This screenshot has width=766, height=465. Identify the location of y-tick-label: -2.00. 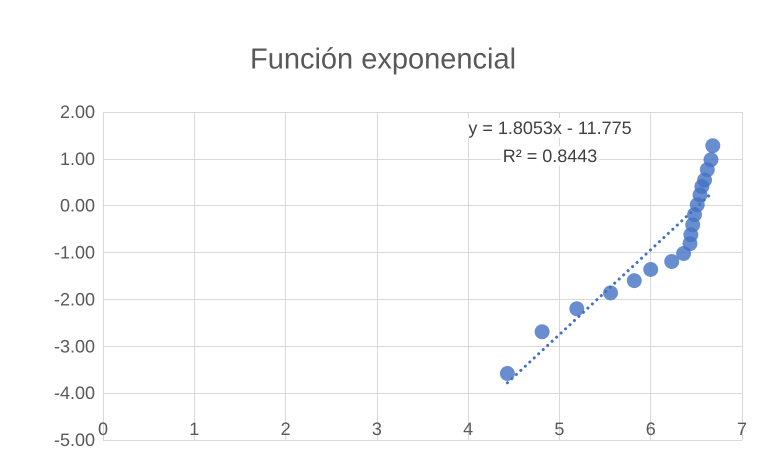
(74, 299).